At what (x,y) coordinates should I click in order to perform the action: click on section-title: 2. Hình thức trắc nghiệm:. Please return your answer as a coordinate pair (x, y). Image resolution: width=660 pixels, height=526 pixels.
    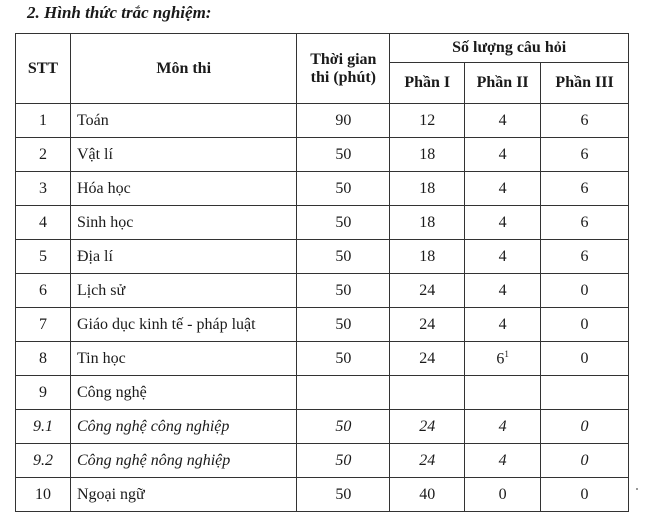
    Looking at the image, I should click on (119, 12).